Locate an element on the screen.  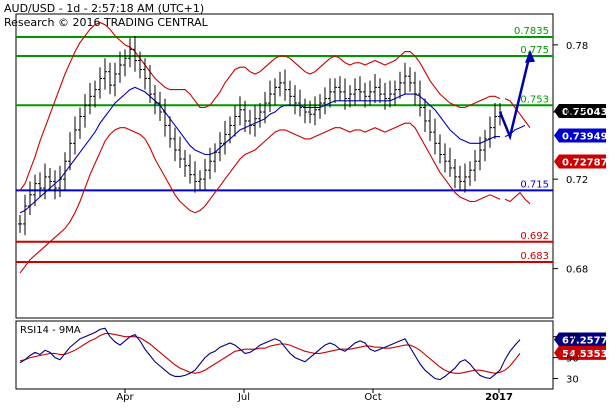
instrument-title: AUD/USD - 1d - 2:57:18 AM (UTC+1) is located at coordinates (104, 8).